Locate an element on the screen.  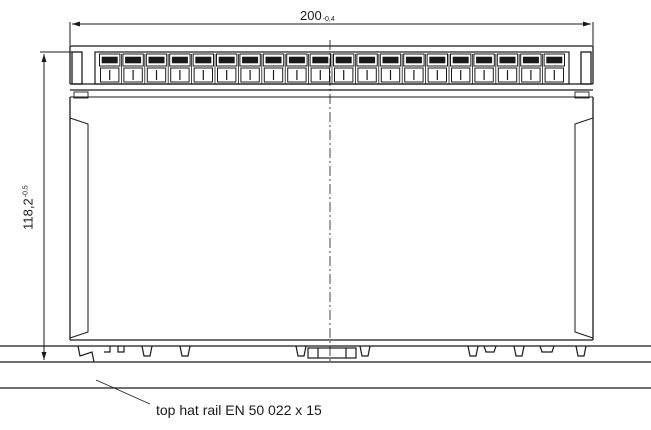
rail-latch is located at coordinates (332, 353).